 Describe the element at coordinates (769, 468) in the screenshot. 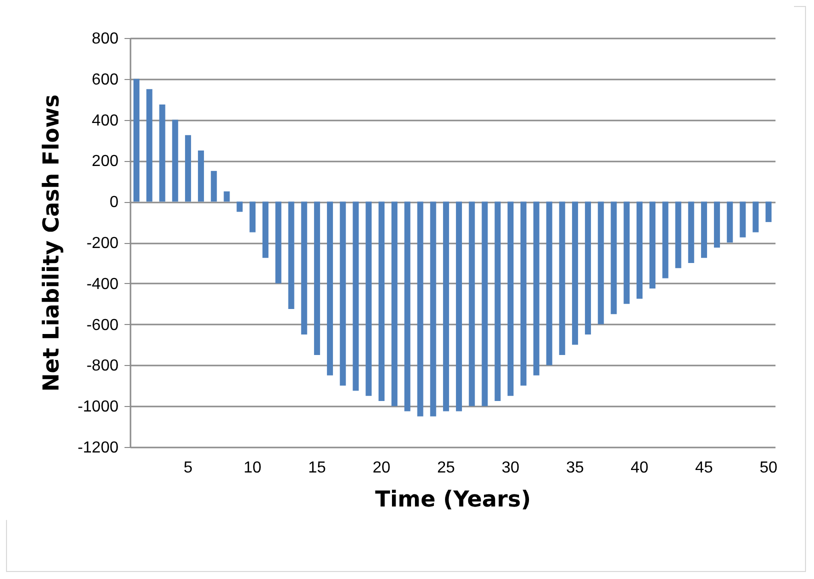

I see `x-tick-label: 50` at that location.